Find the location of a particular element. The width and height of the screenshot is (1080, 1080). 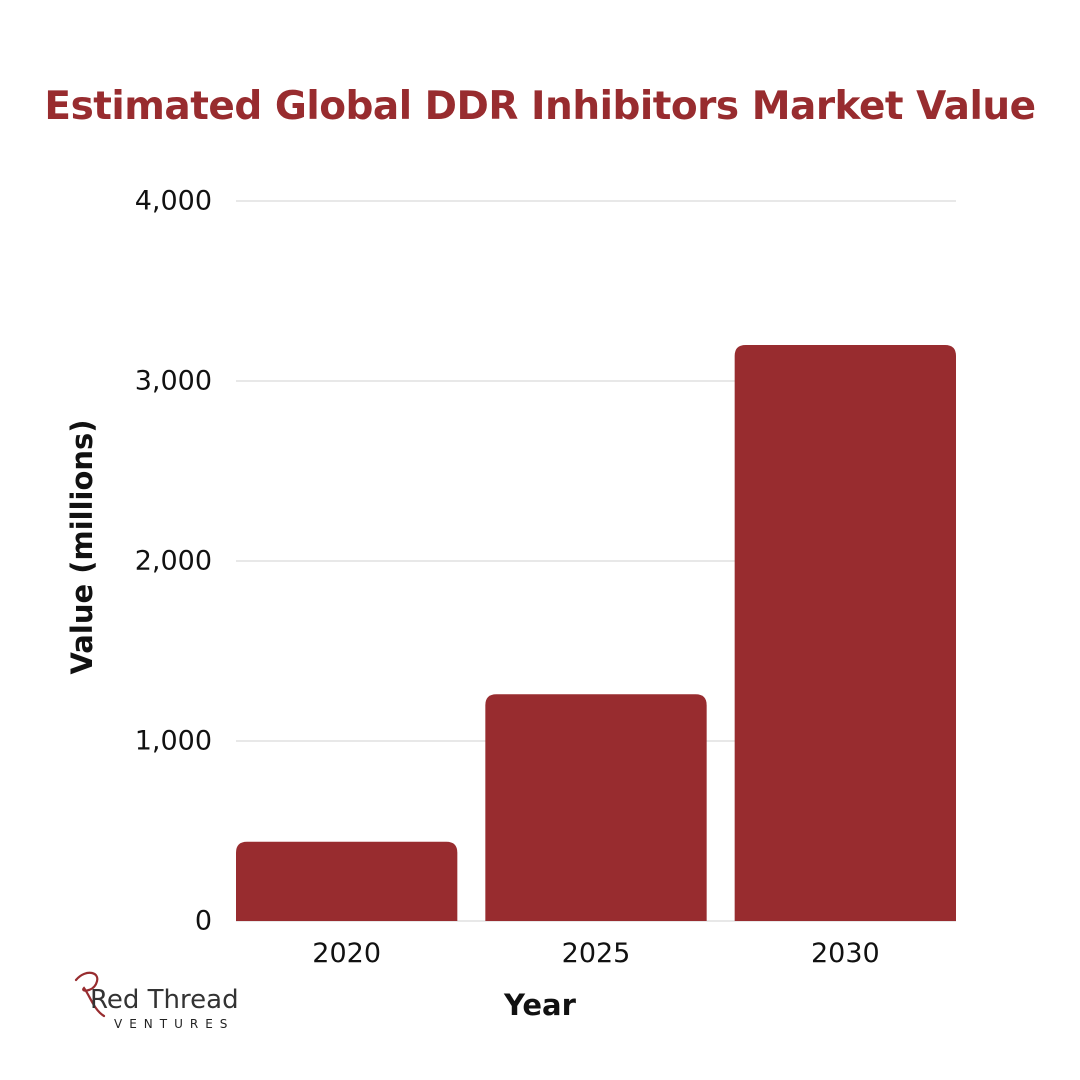

red-thread-ventures-logo: Red Thread VENTURES is located at coordinates (156, 1001).